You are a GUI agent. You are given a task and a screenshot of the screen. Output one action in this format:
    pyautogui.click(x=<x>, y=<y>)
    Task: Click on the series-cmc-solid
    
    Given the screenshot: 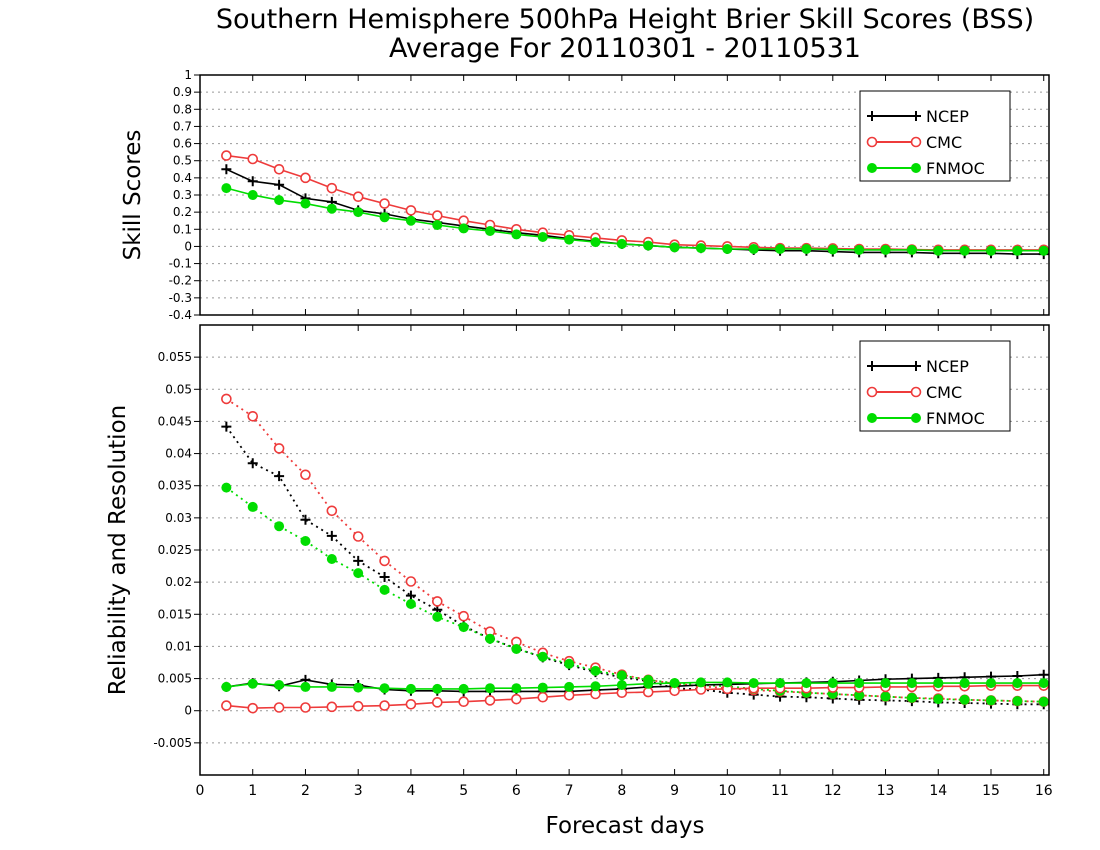 What is the action you would take?
    pyautogui.click(x=635, y=697)
    